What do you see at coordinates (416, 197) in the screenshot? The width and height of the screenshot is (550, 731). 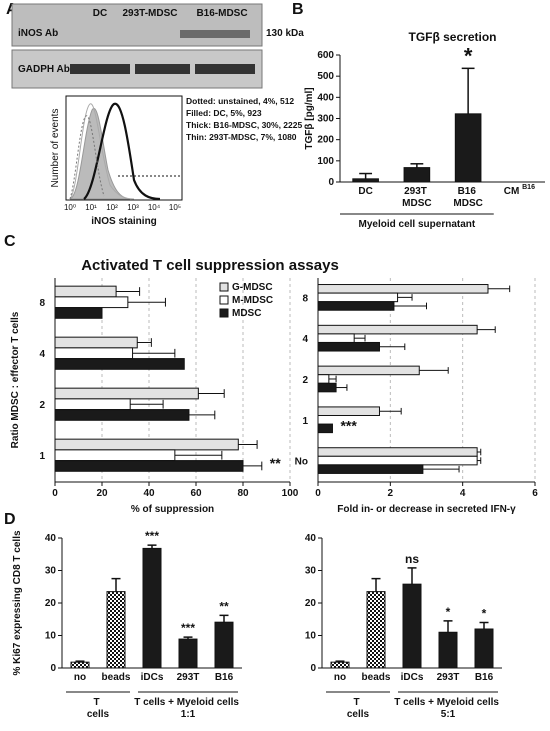 I see `x-tick-label: 293T MDSC` at bounding box center [416, 197].